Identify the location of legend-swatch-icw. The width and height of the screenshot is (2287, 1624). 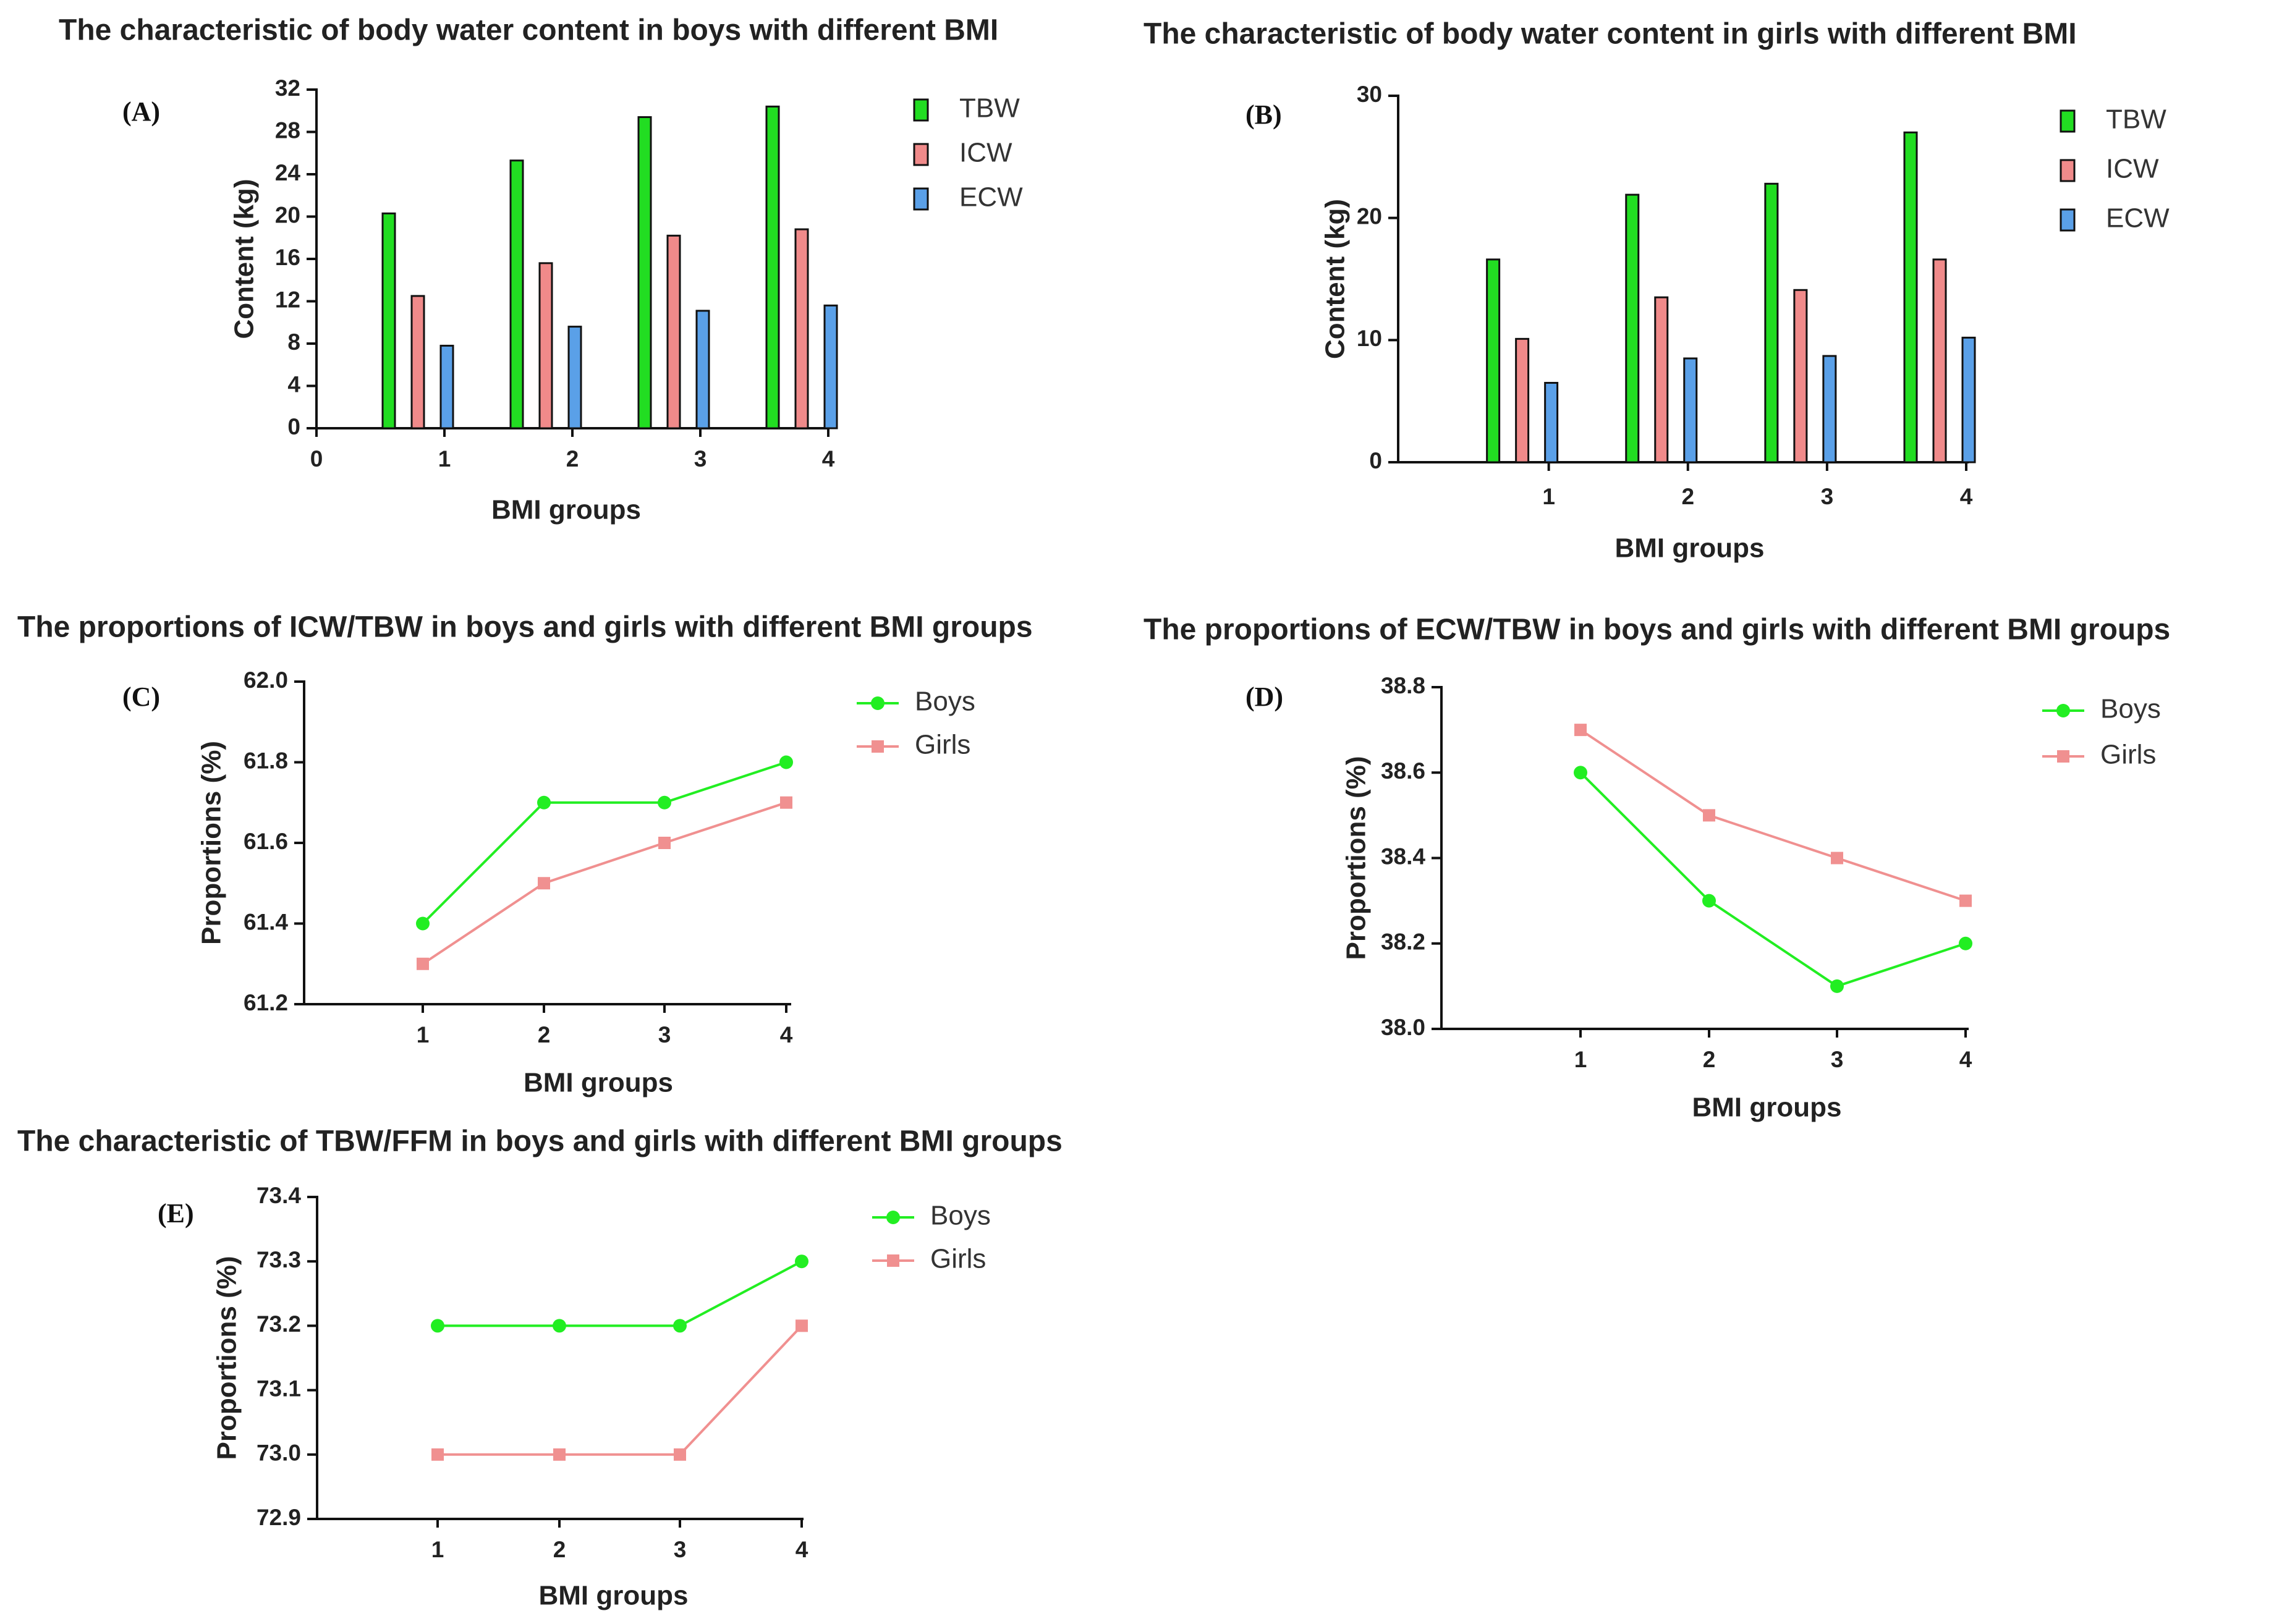
(921, 154).